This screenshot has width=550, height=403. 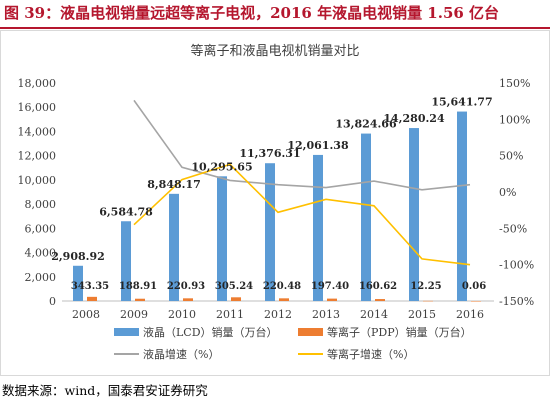 I want to click on source-note: 数据来源：wind，国泰君安证券研究, so click(x=105, y=390).